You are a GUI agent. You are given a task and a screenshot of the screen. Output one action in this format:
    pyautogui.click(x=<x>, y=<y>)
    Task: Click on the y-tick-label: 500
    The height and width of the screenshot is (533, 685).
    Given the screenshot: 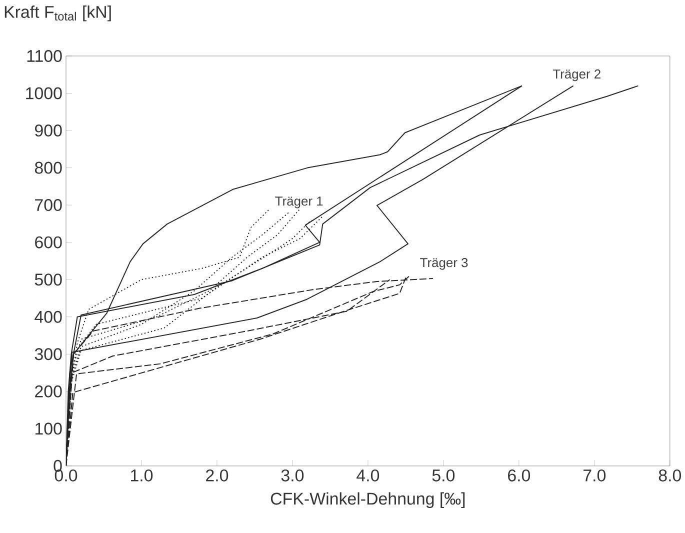 What is the action you would take?
    pyautogui.click(x=48, y=280)
    